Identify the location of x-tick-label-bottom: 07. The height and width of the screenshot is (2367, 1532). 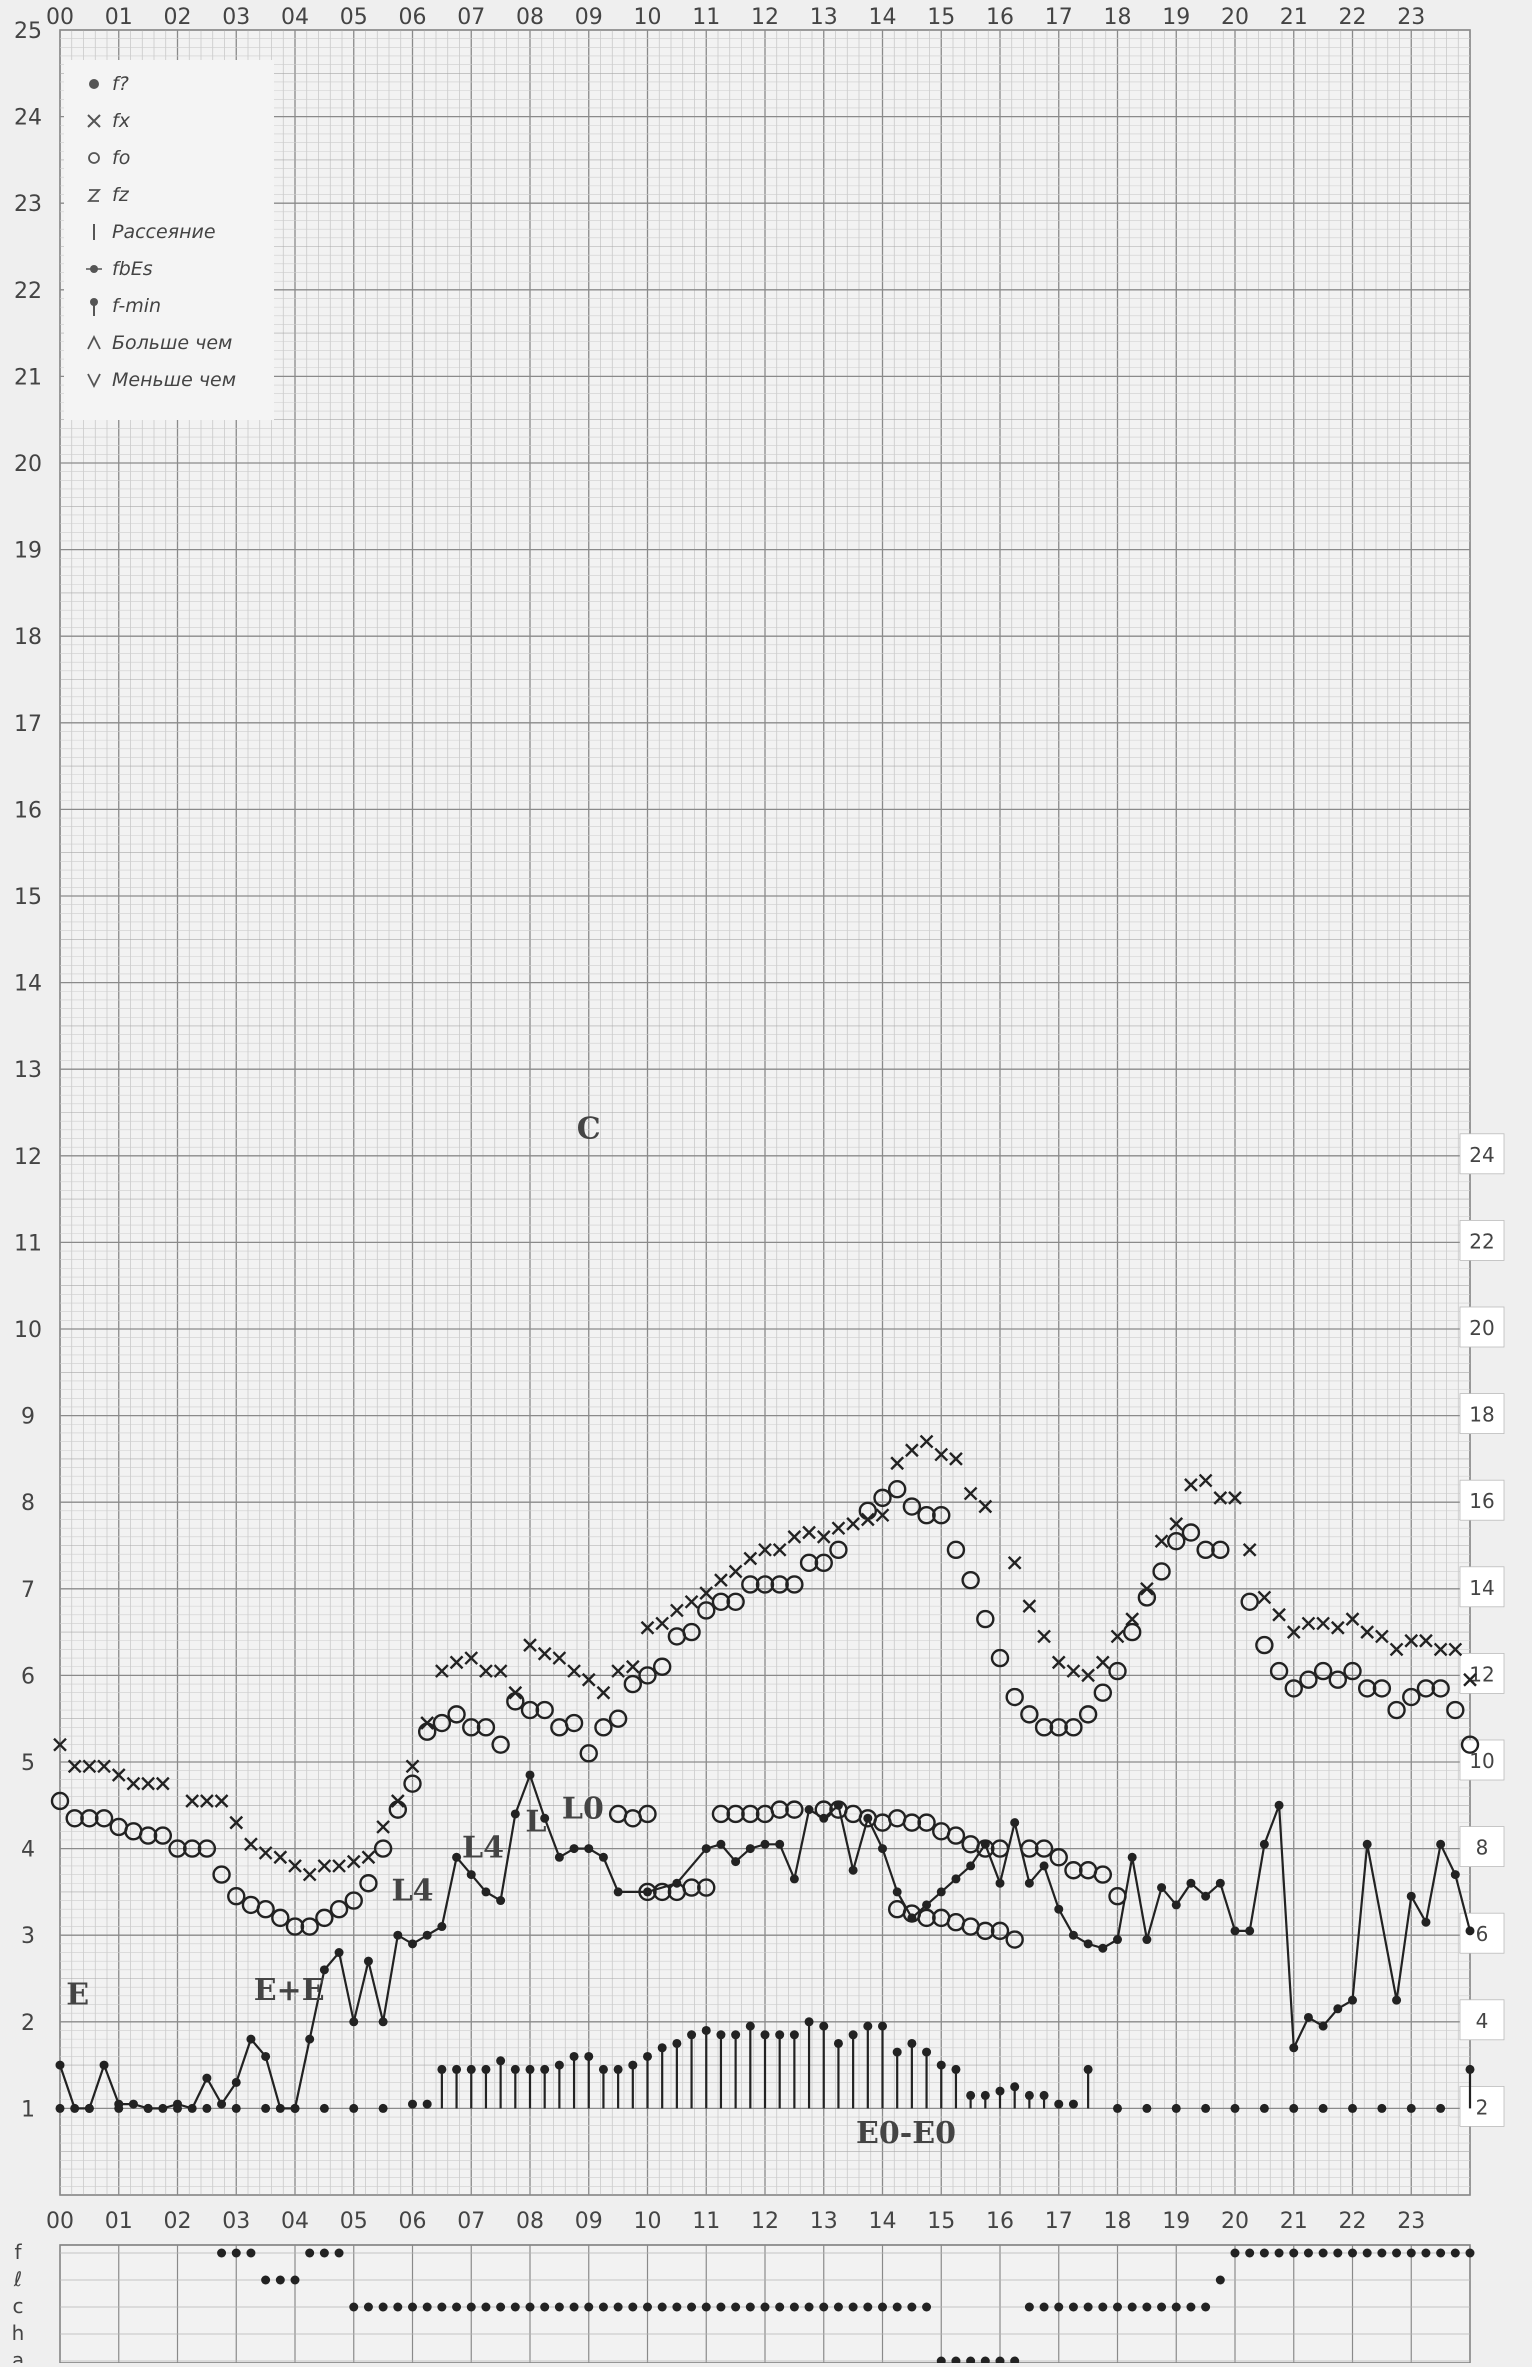
(471, 2221).